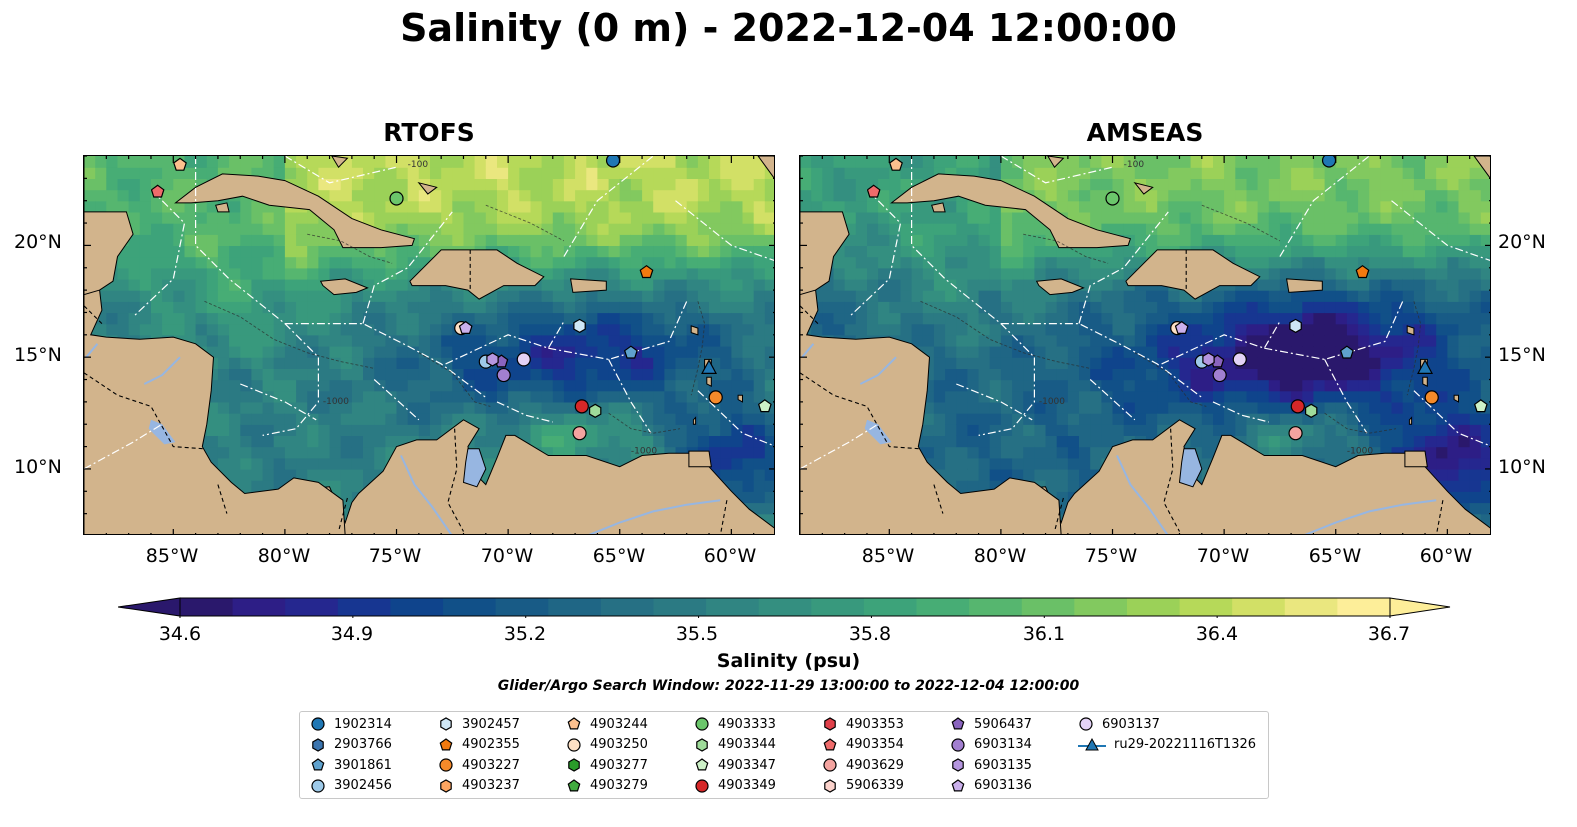 The height and width of the screenshot is (827, 1577). I want to click on legend-item: 4903344, so click(735, 745).